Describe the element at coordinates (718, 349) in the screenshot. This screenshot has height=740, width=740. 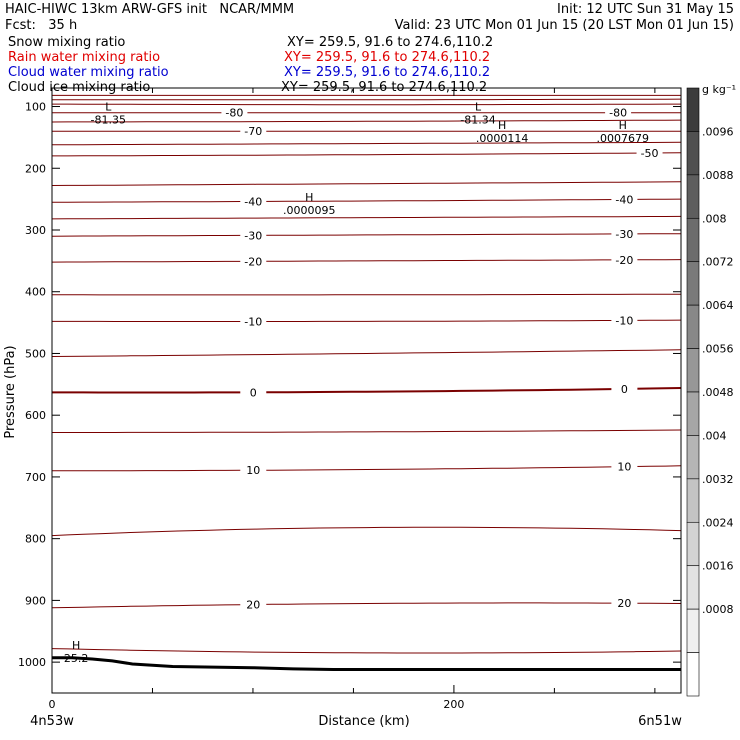
I see `colorbar-label: .0056` at that location.